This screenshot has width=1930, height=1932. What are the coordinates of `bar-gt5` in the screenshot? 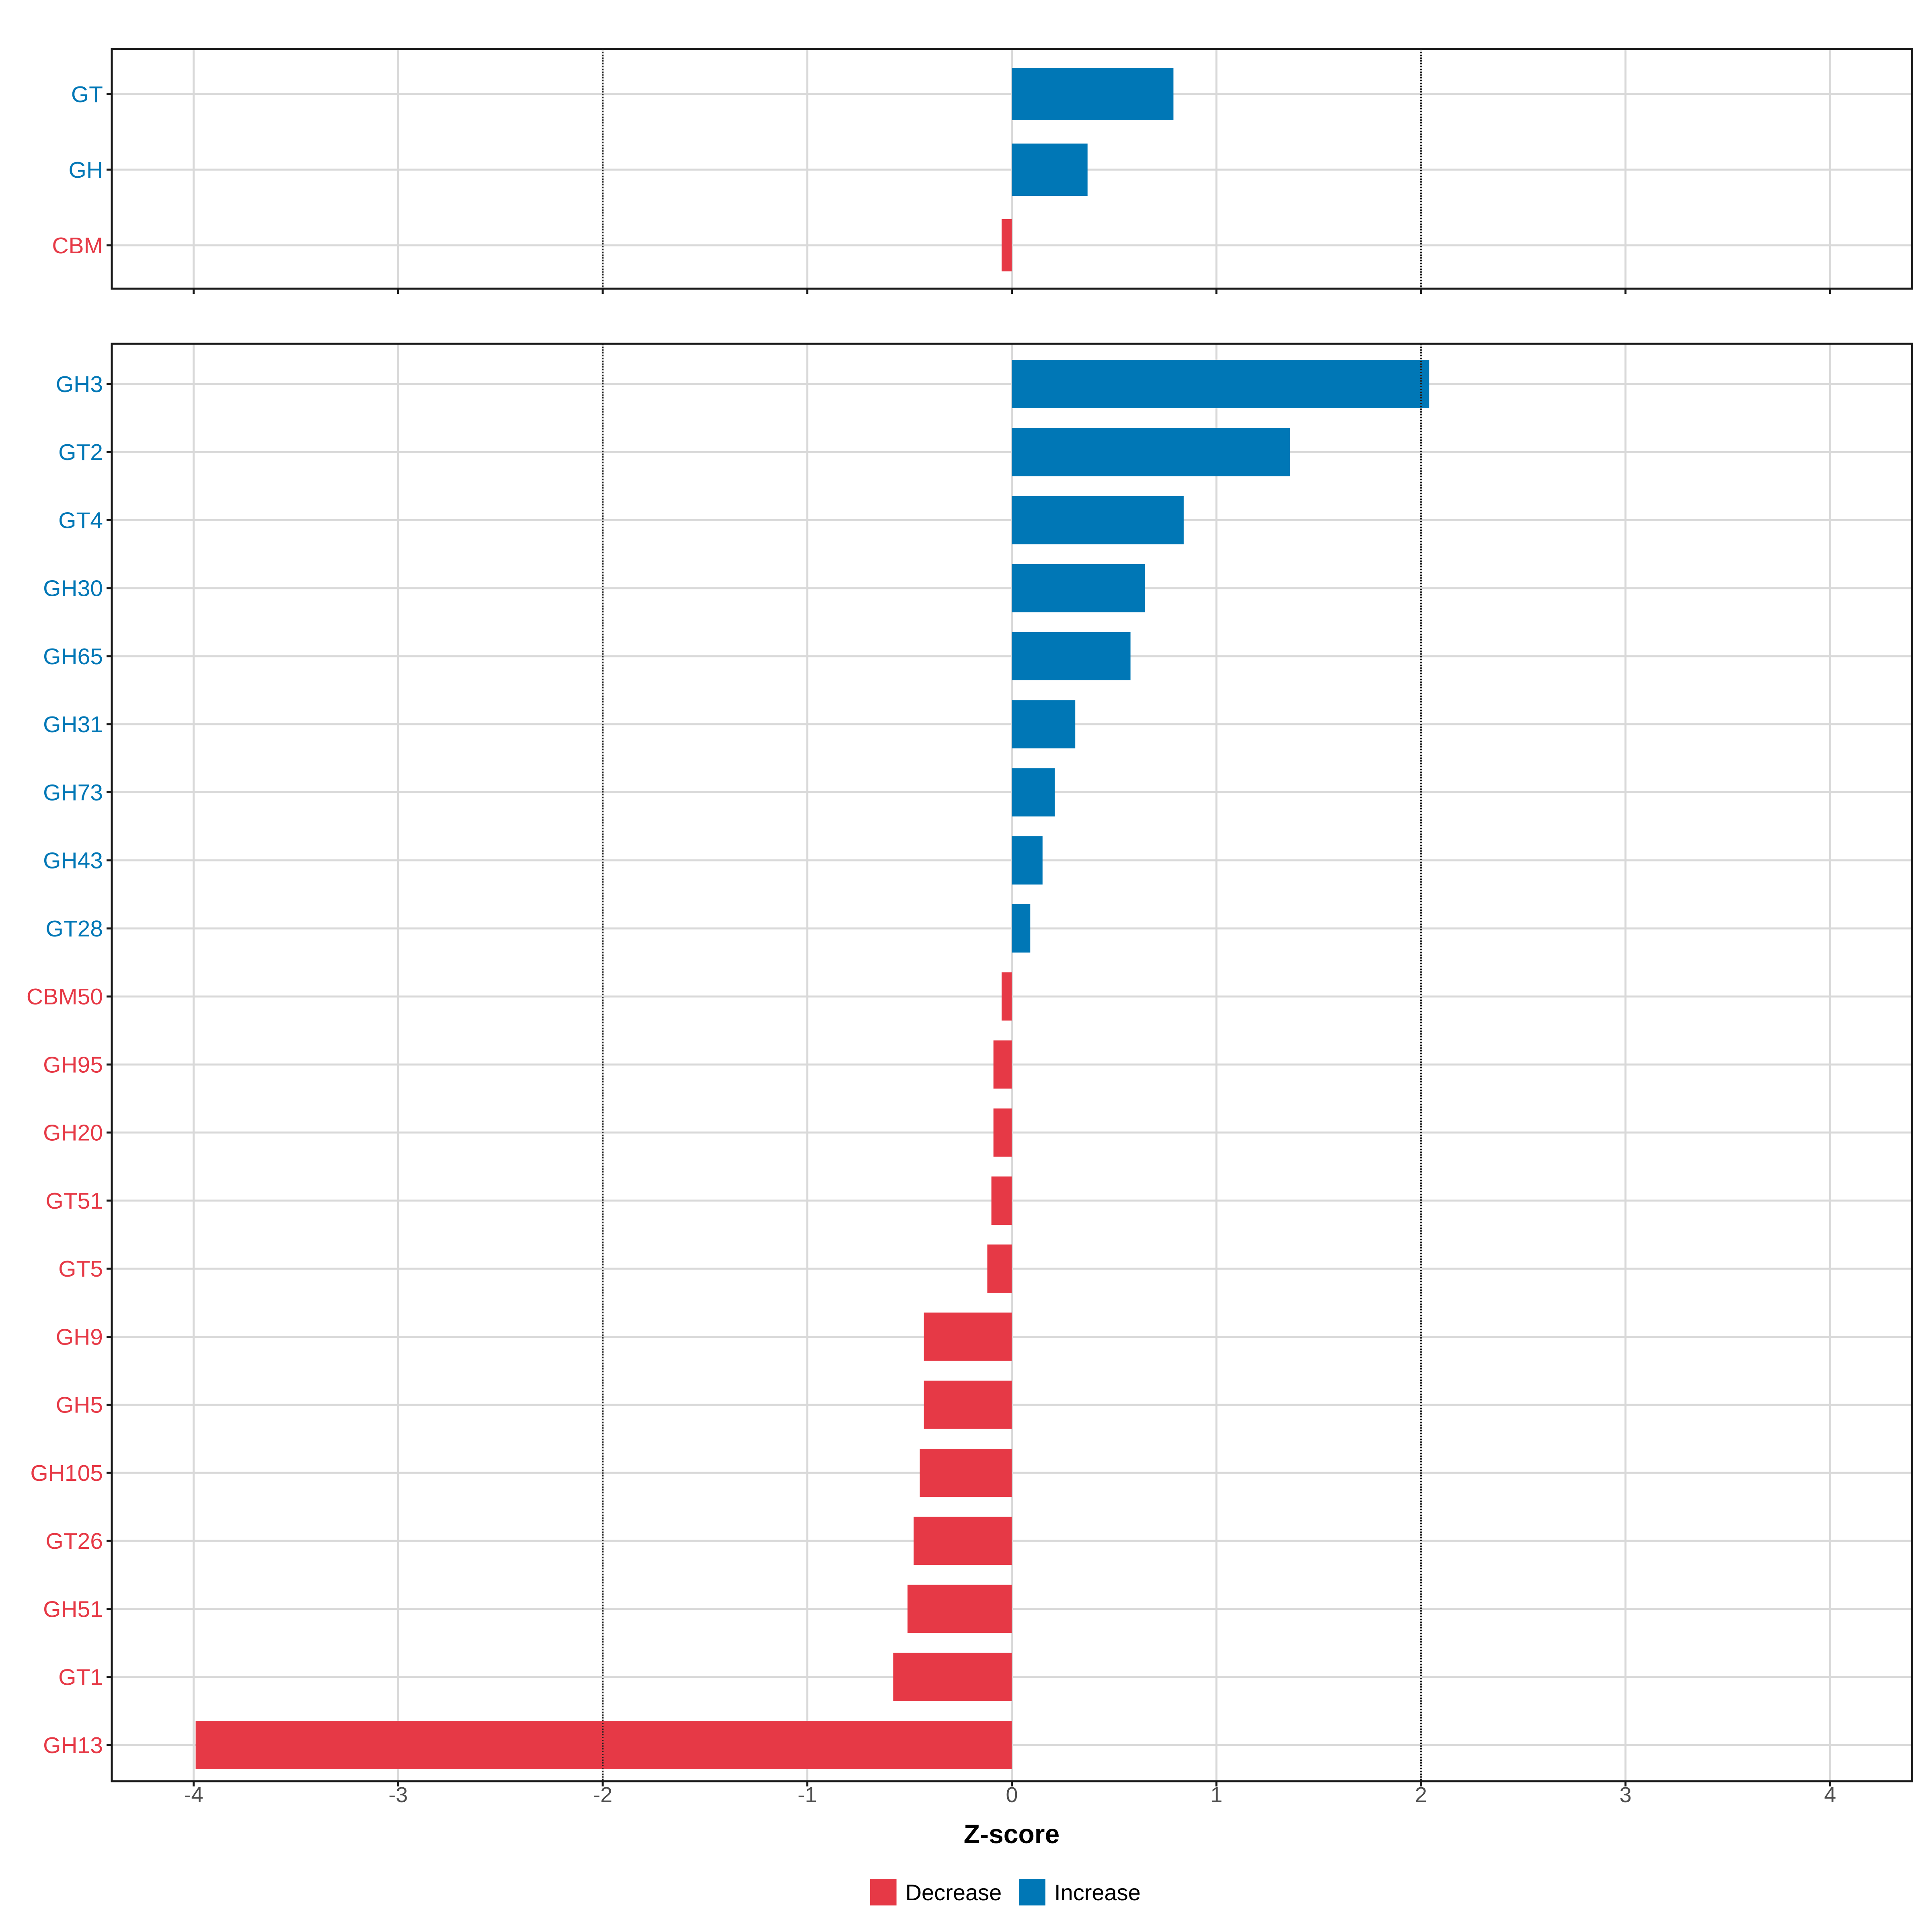 It's located at (1000, 1268).